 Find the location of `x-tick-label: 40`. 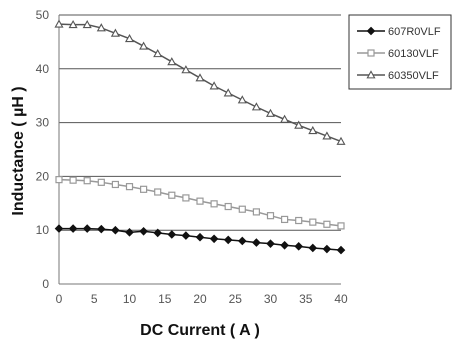

x-tick-label: 40 is located at coordinates (341, 299).